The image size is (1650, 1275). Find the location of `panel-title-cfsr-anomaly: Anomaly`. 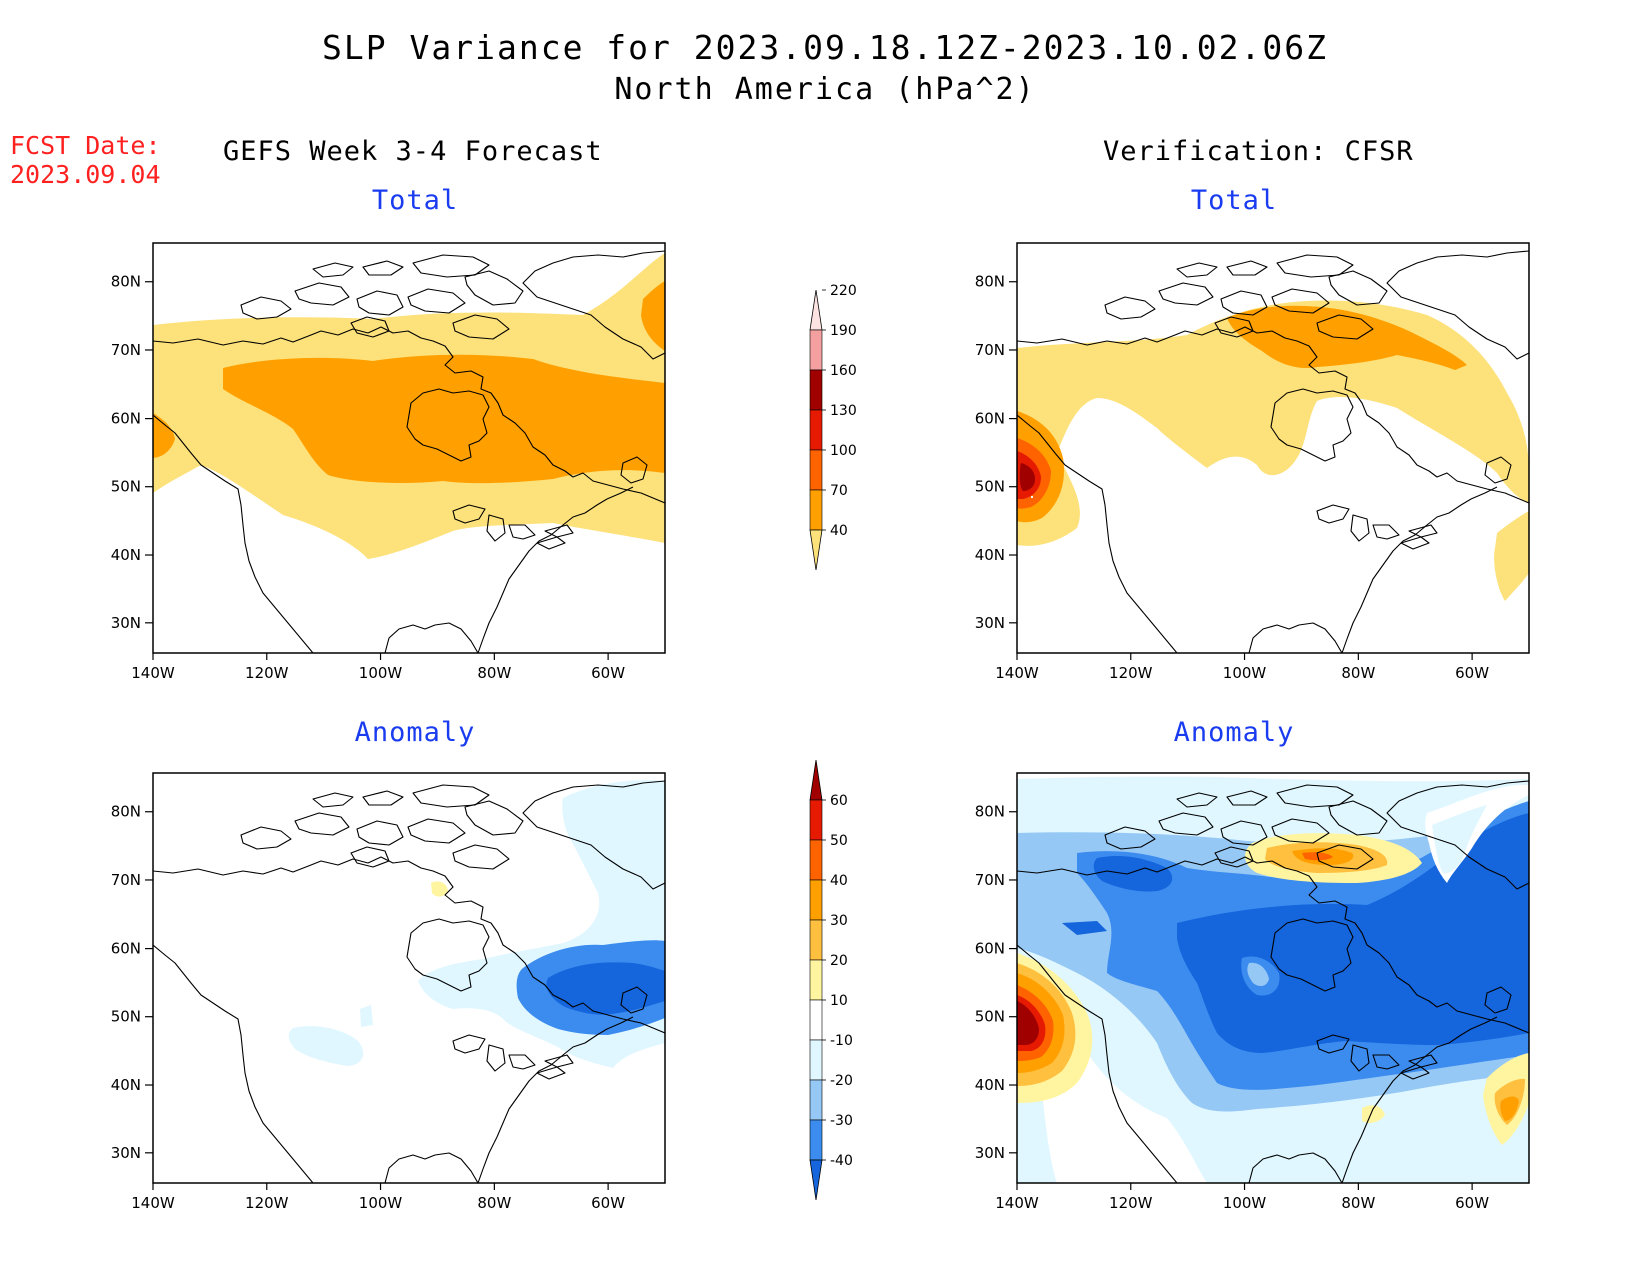

panel-title-cfsr-anomaly: Anomaly is located at coordinates (1234, 732).